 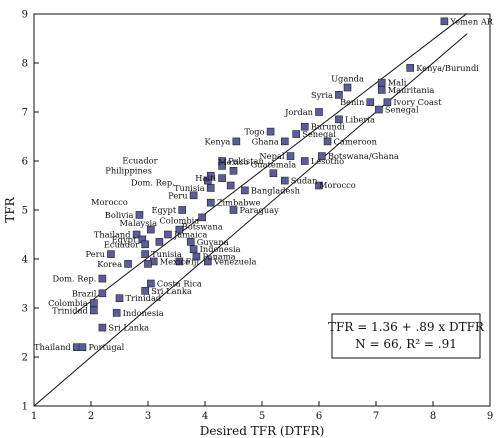 What do you see at coordinates (25, 113) in the screenshot?
I see `y-tick-label: 7` at bounding box center [25, 113].